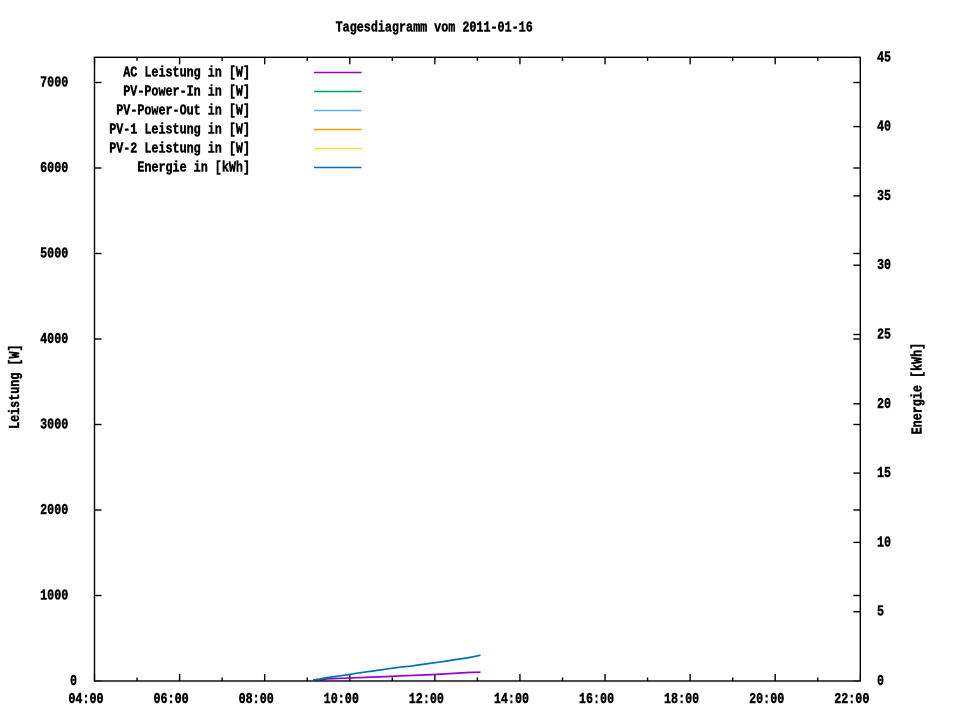 This screenshot has height=720, width=960. What do you see at coordinates (54, 168) in the screenshot?
I see `svg-text: 6000` at bounding box center [54, 168].